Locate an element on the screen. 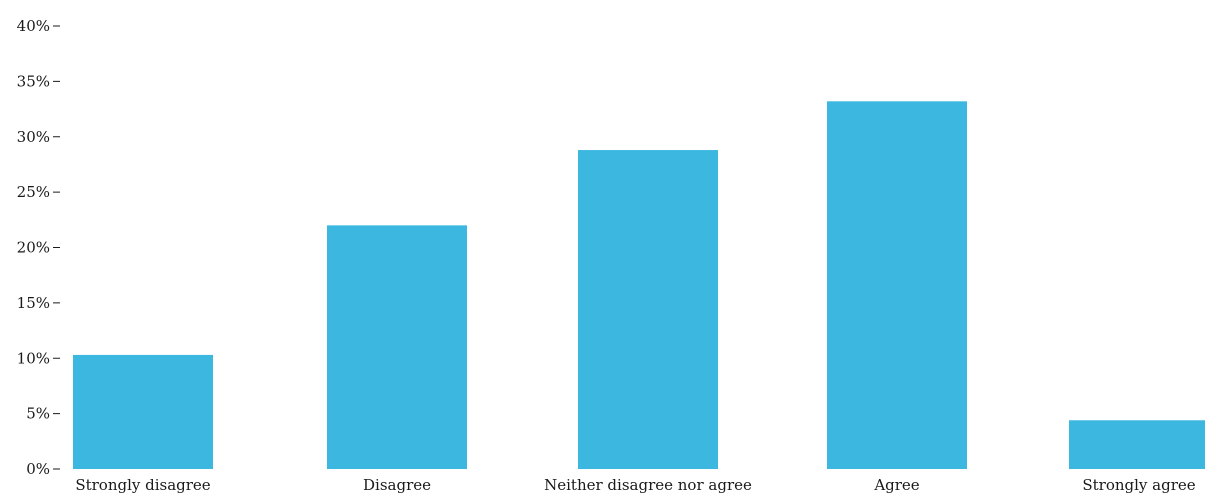  x-tick-label: Strongly agree is located at coordinates (1138, 485).